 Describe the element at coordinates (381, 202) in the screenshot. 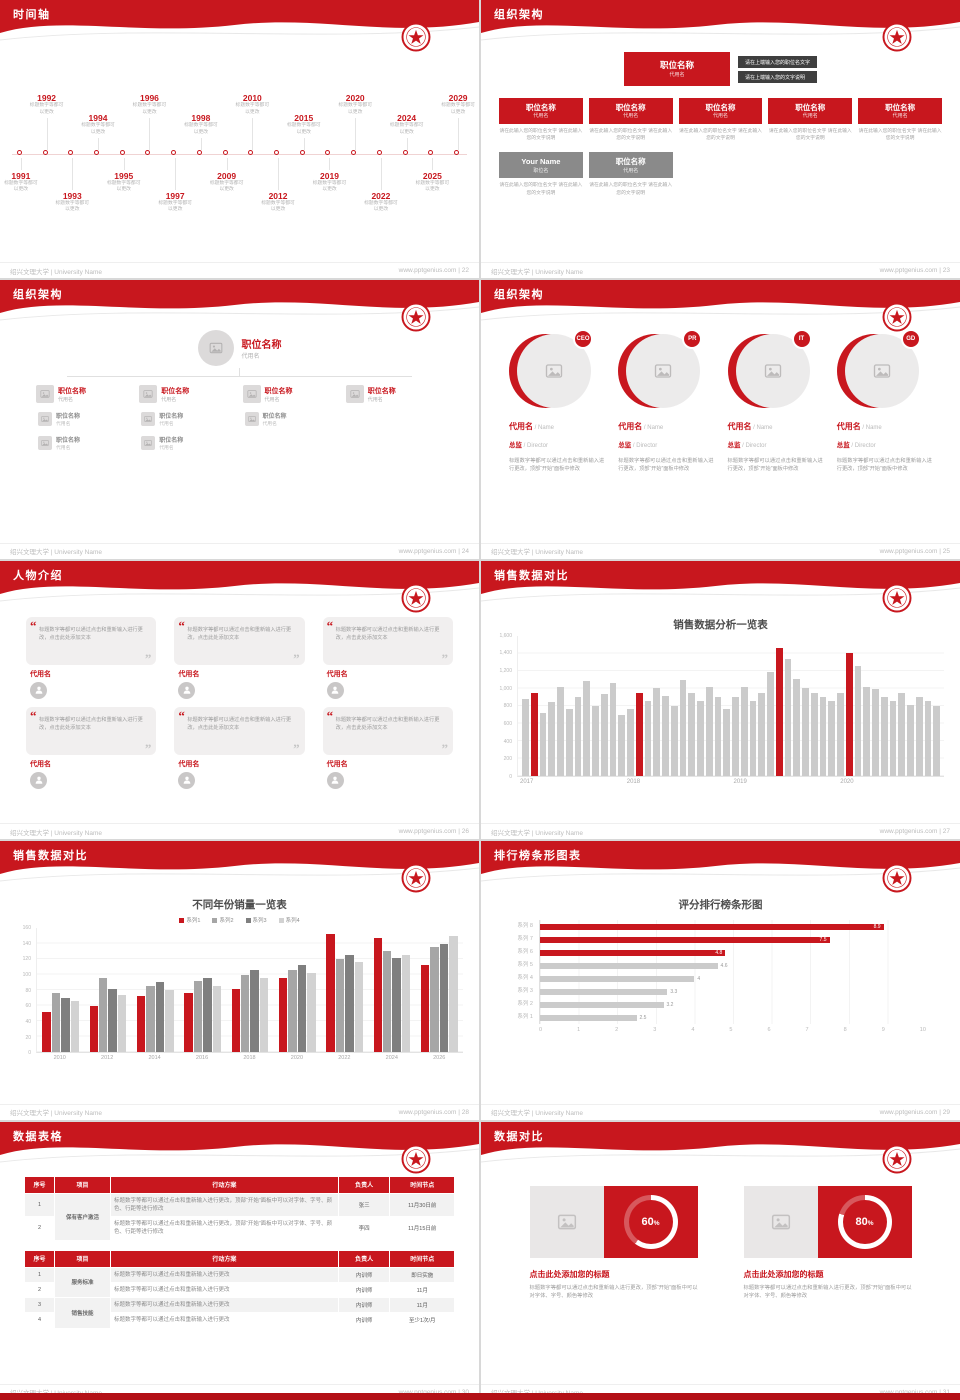

I see `timeline-label: 2022 标题数字等都可 以更改` at that location.